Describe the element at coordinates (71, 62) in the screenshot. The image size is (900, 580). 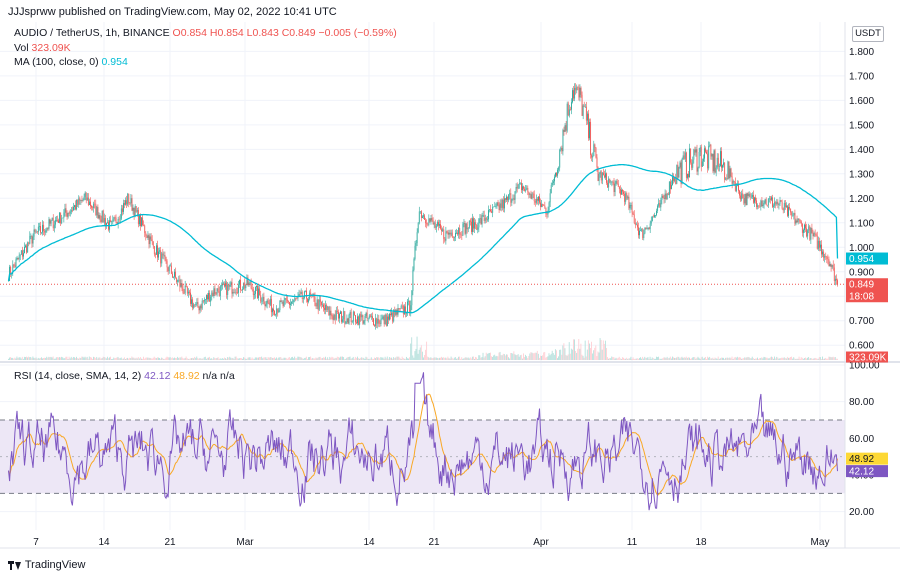
I see `ma-legend: MA (100, close, 0) 0.954` at that location.